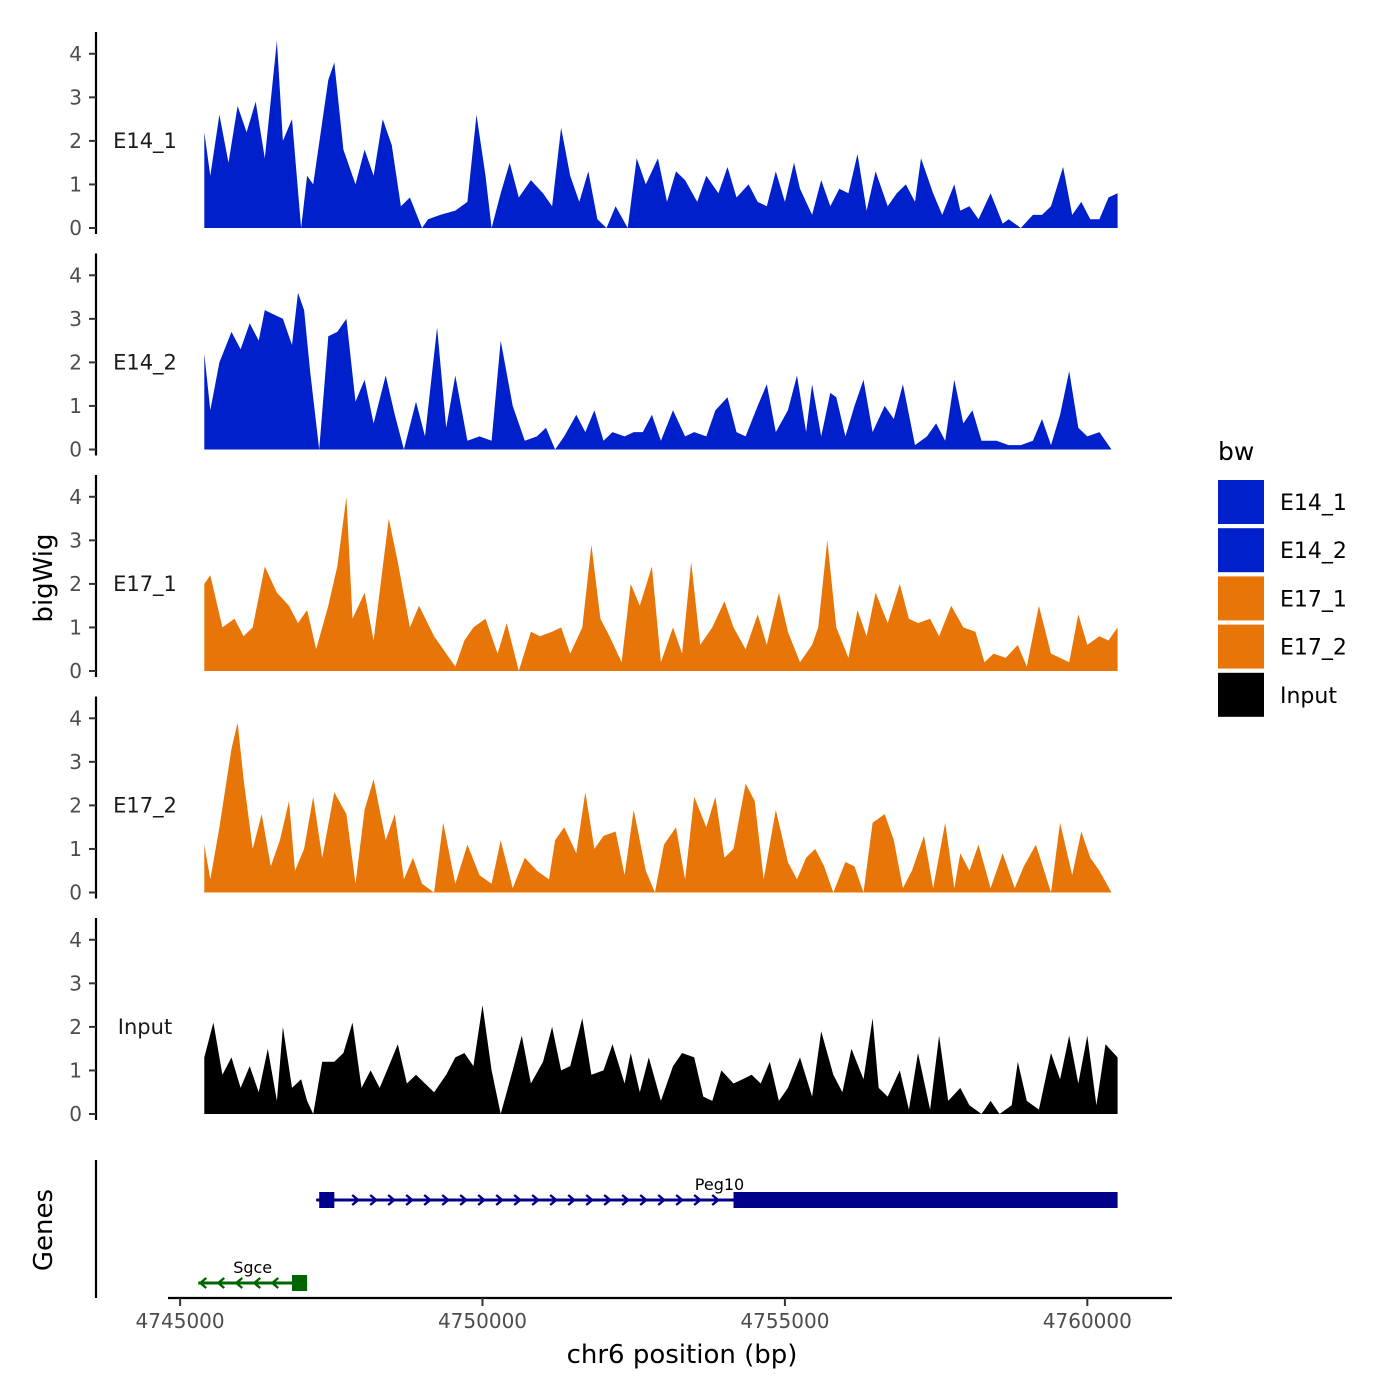 Image resolution: width=1400 pixels, height=1400 pixels. Describe the element at coordinates (44, 1230) in the screenshot. I see `y-axis-title-genes: Genes` at that location.